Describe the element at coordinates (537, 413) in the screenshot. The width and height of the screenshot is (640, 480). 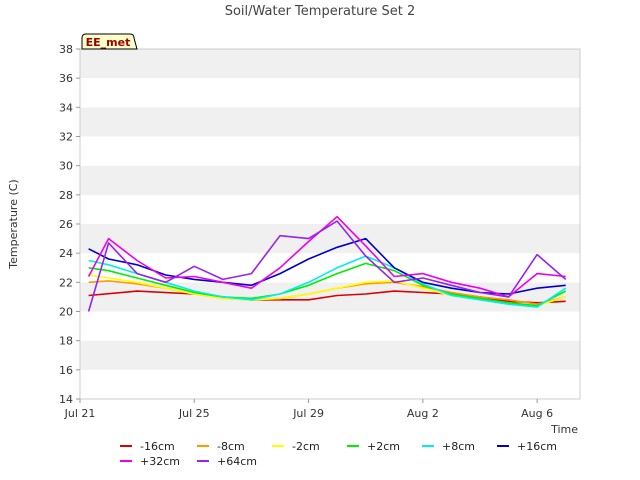
I see `x-tick-label: Aug 6` at that location.